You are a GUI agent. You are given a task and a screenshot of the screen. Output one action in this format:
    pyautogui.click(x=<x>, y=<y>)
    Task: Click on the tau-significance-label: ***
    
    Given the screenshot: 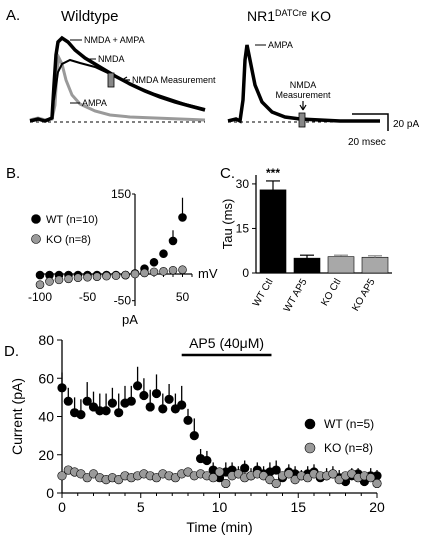 What is the action you would take?
    pyautogui.click(x=273, y=173)
    